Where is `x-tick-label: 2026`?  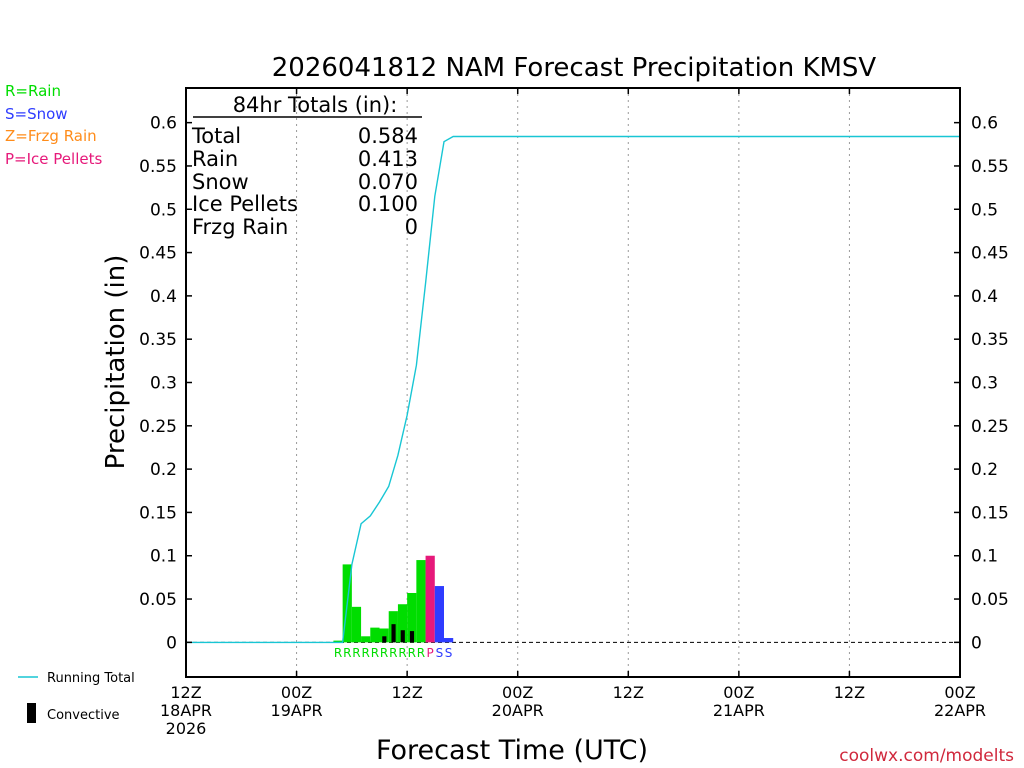 x-tick-label: 2026 is located at coordinates (186, 728).